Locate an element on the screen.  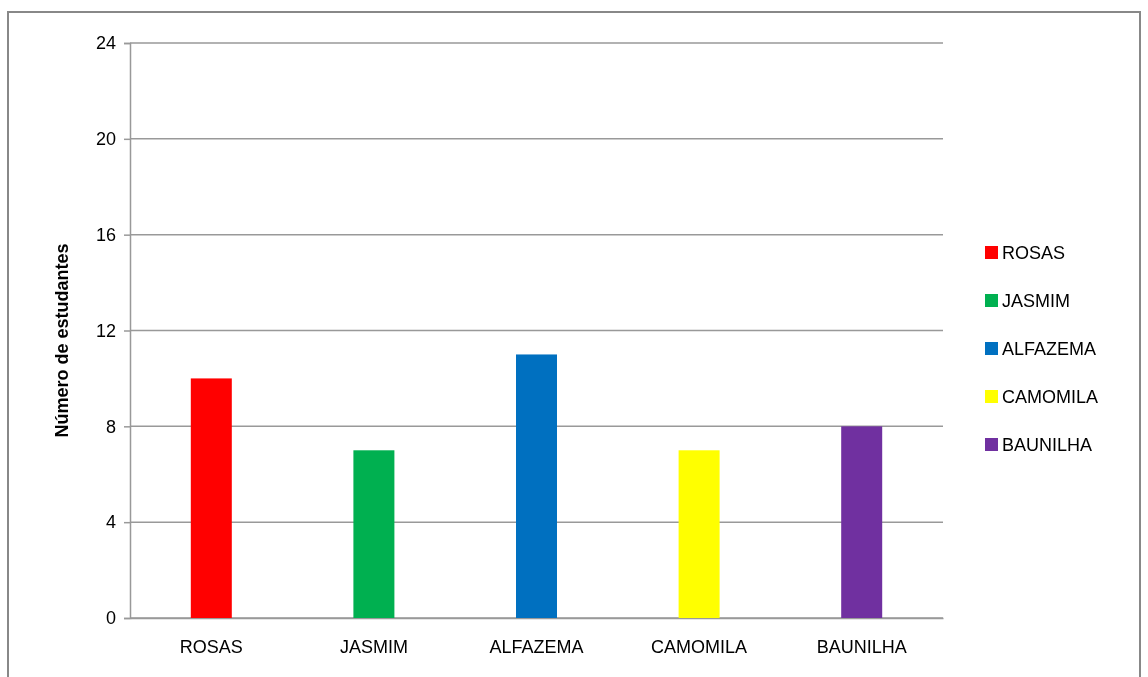
y-tick-label: 0 is located at coordinates (110, 618).